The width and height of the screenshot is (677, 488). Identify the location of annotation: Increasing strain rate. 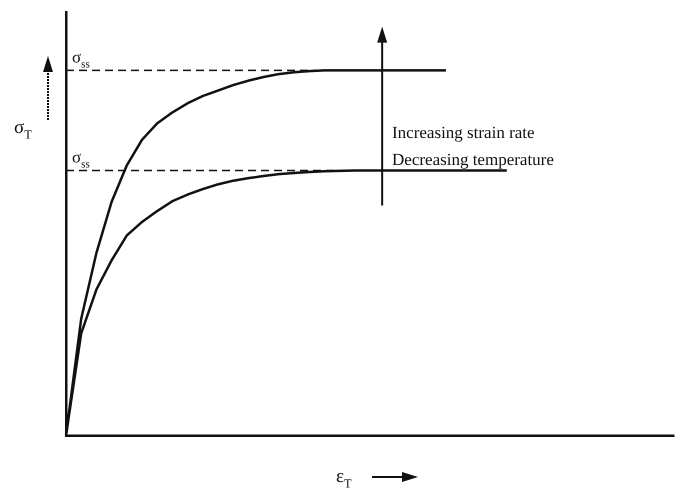
(463, 132).